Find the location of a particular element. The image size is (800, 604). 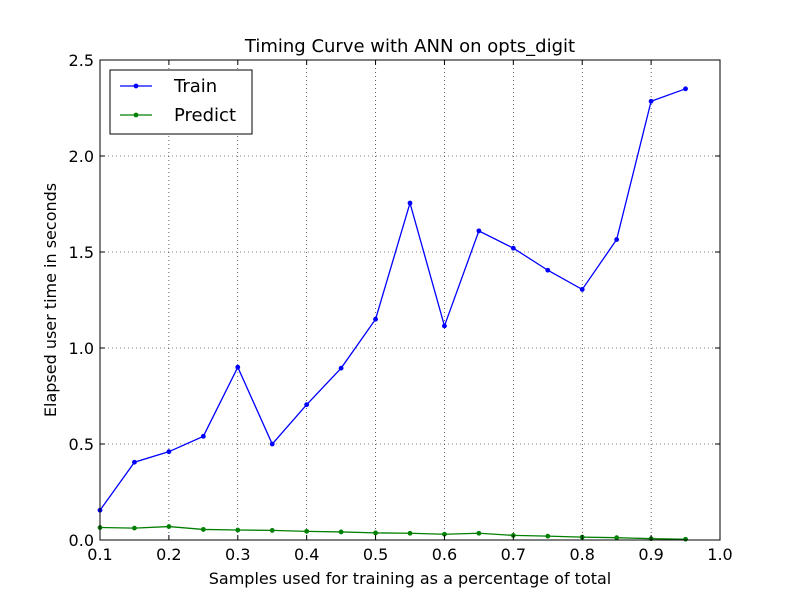

y-tick-label: 0.5 is located at coordinates (81, 444).